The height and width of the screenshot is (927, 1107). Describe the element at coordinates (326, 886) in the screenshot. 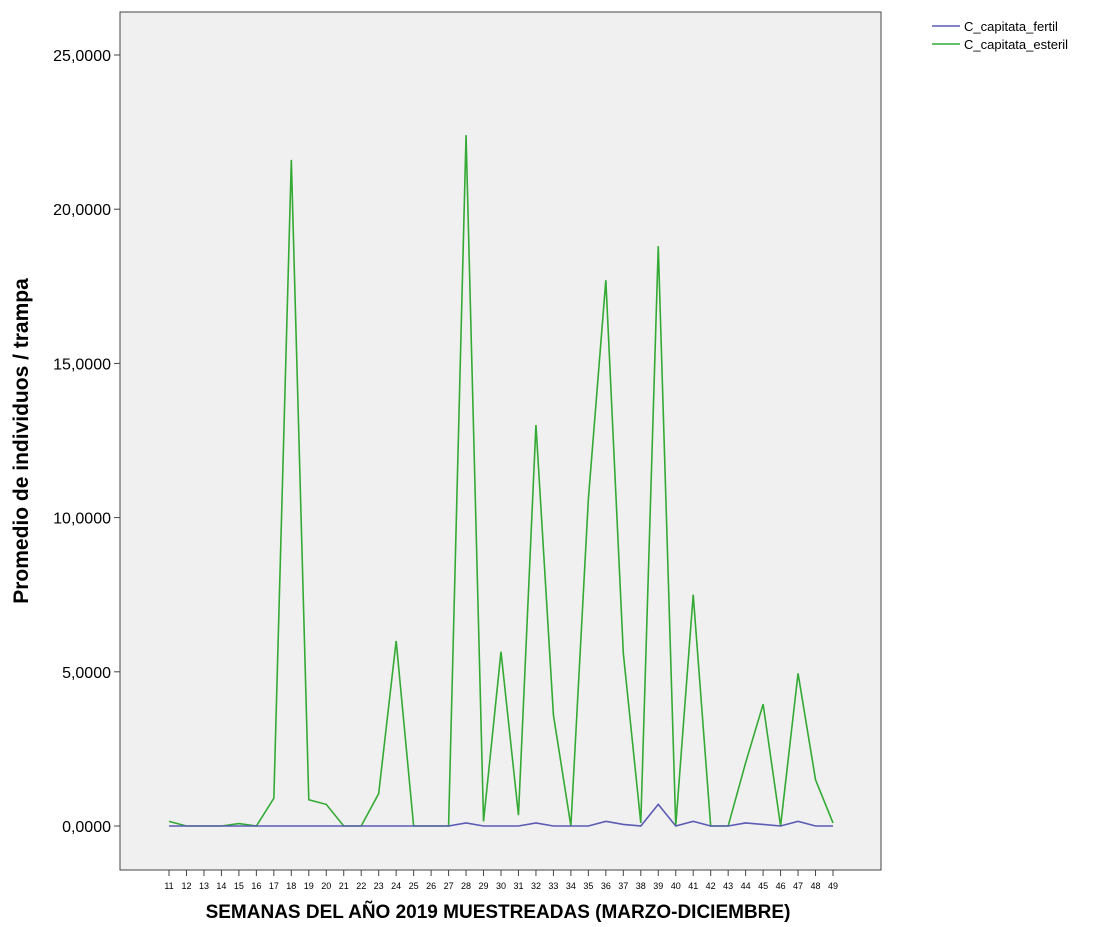

I see `x-tick-label: 20` at that location.